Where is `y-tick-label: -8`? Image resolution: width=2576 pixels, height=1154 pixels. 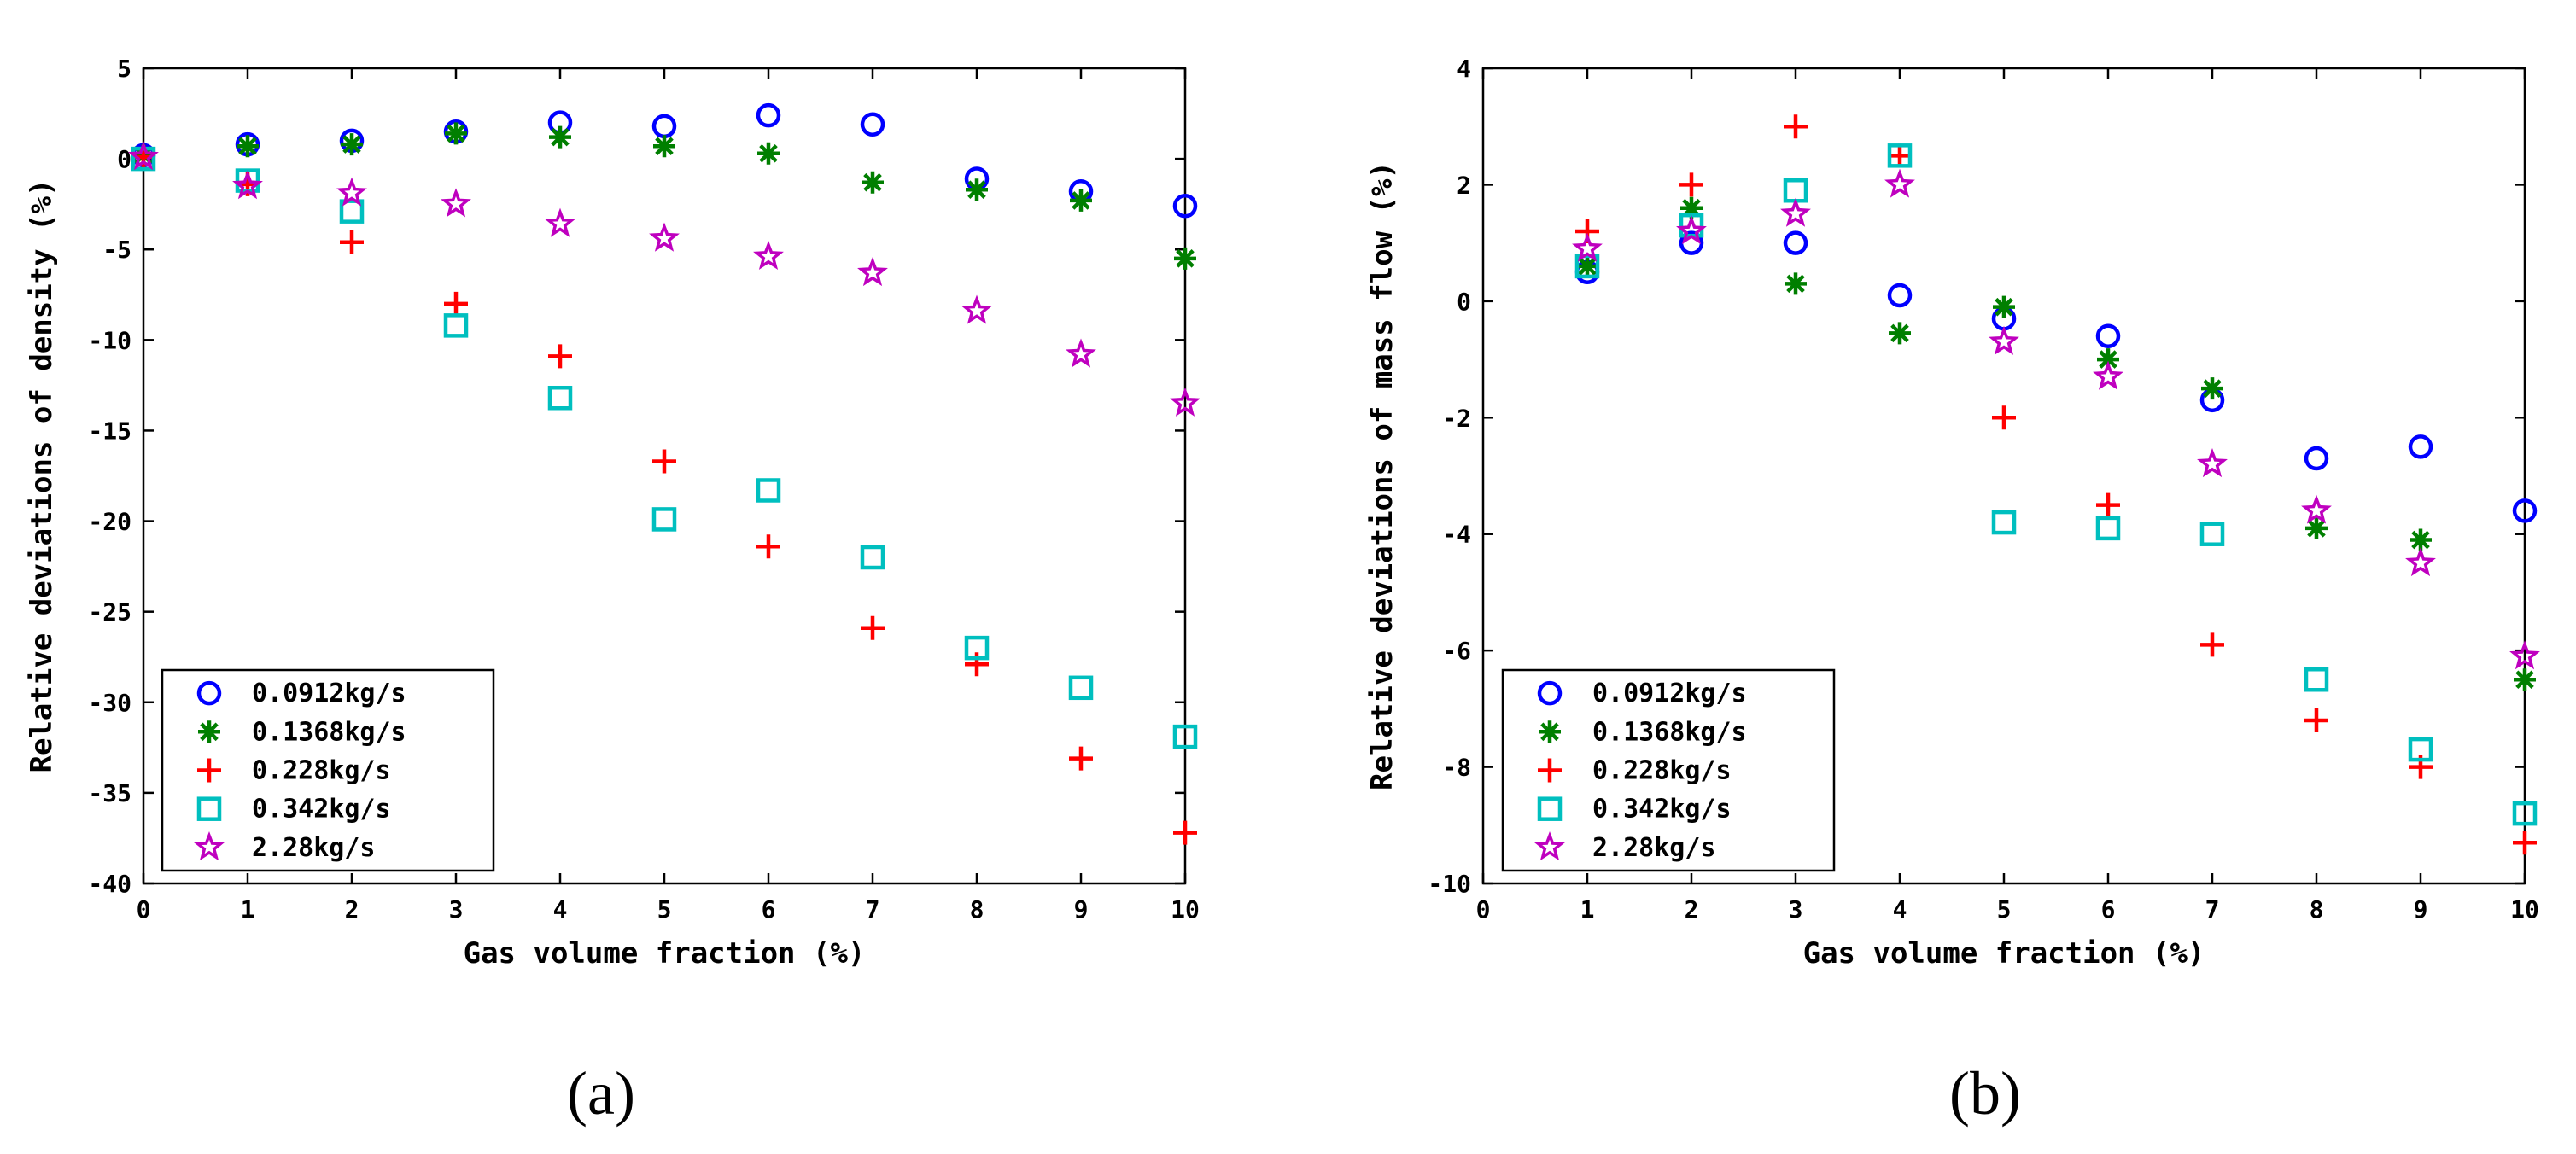
y-tick-label: -8 is located at coordinates (1456, 768).